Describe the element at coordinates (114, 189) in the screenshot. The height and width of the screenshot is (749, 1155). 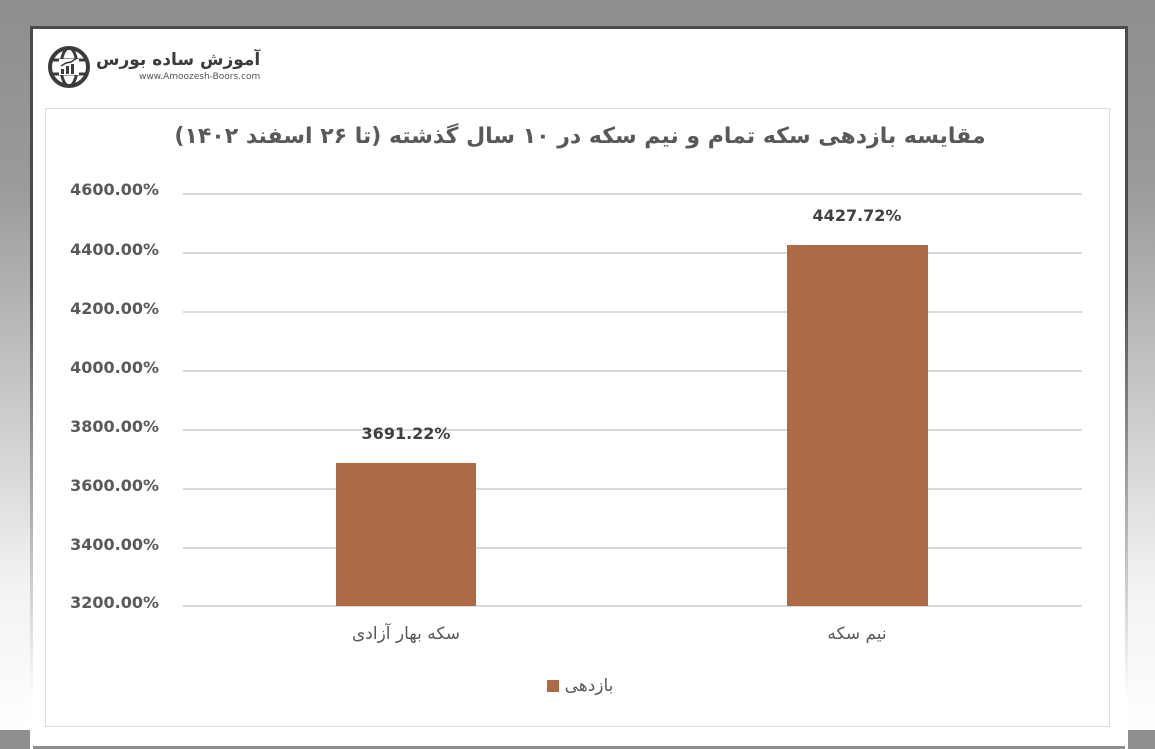
I see `y-tick-label: 4600.00%` at that location.